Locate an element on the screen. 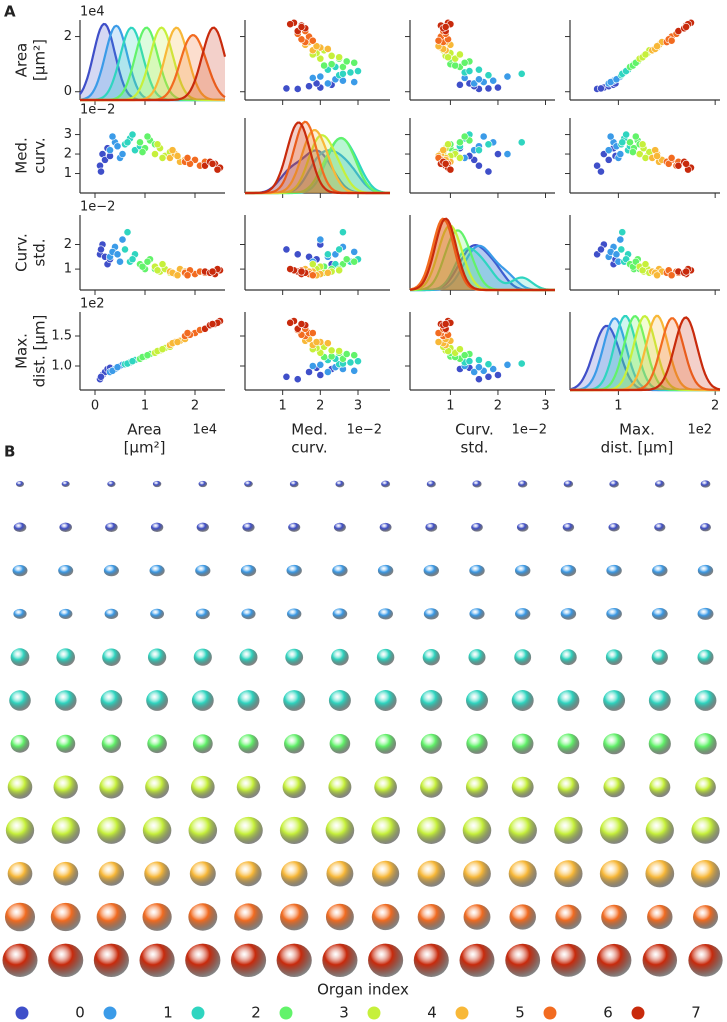 This screenshot has height=1022, width=727. y-axis-label: Area is located at coordinates (22, 60).